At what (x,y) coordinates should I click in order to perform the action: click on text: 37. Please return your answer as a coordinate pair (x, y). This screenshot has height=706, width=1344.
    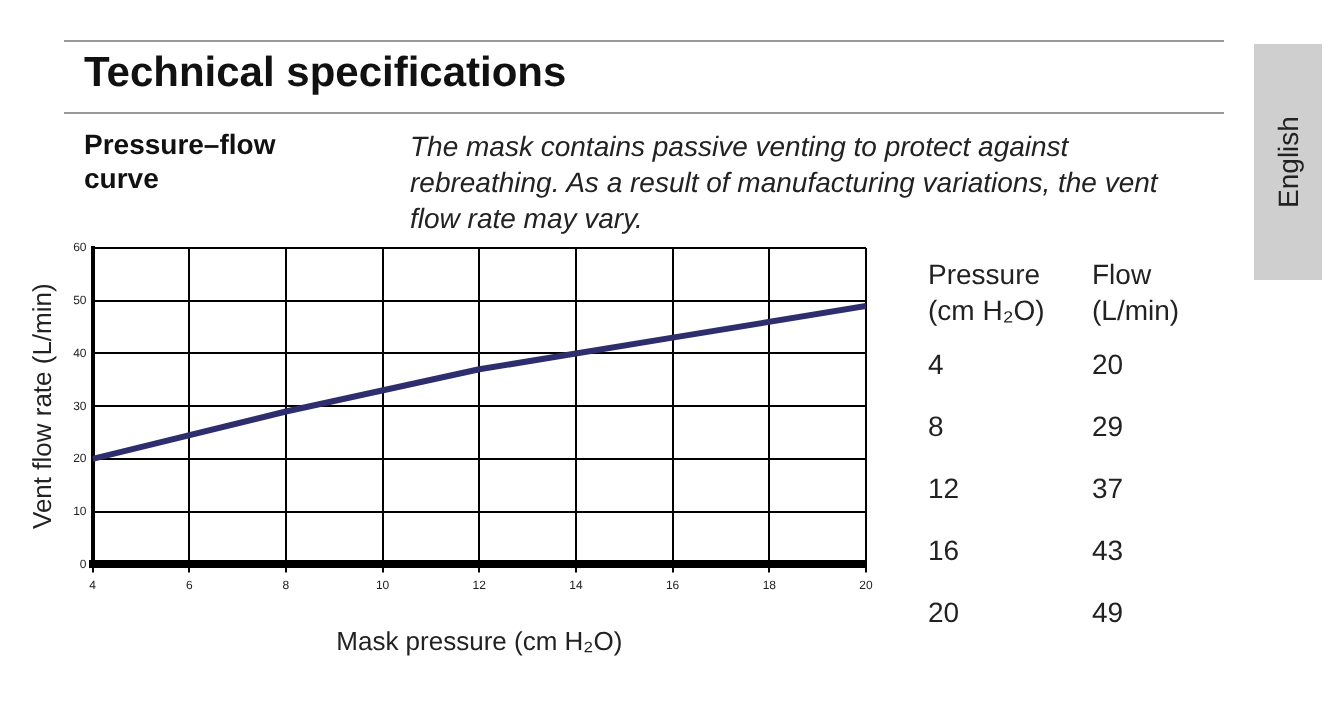
    Looking at the image, I should click on (1109, 490).